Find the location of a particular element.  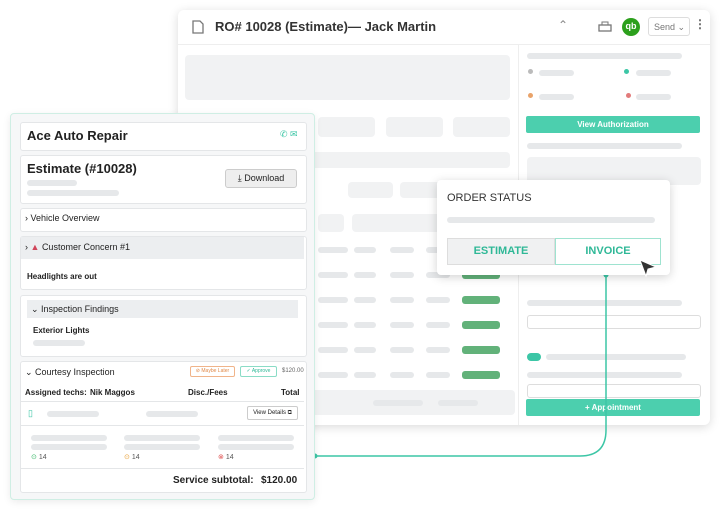

courtesy-label: Courtesy Inspection is located at coordinates (75, 372).